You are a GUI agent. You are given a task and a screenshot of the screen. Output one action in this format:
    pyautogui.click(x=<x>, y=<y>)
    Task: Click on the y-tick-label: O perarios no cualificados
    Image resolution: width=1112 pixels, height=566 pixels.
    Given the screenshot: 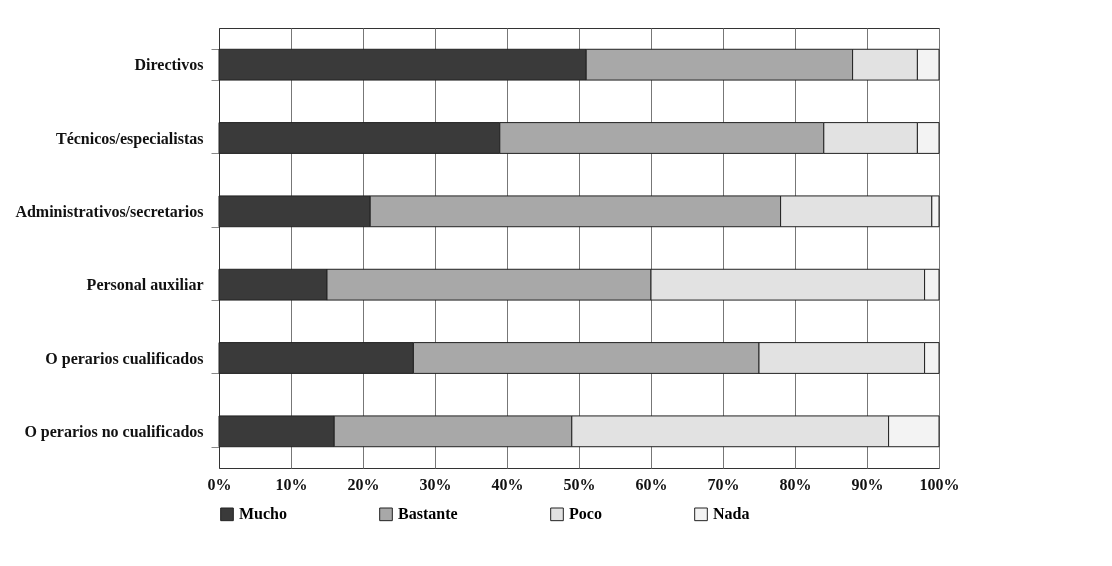 What is the action you would take?
    pyautogui.click(x=114, y=431)
    